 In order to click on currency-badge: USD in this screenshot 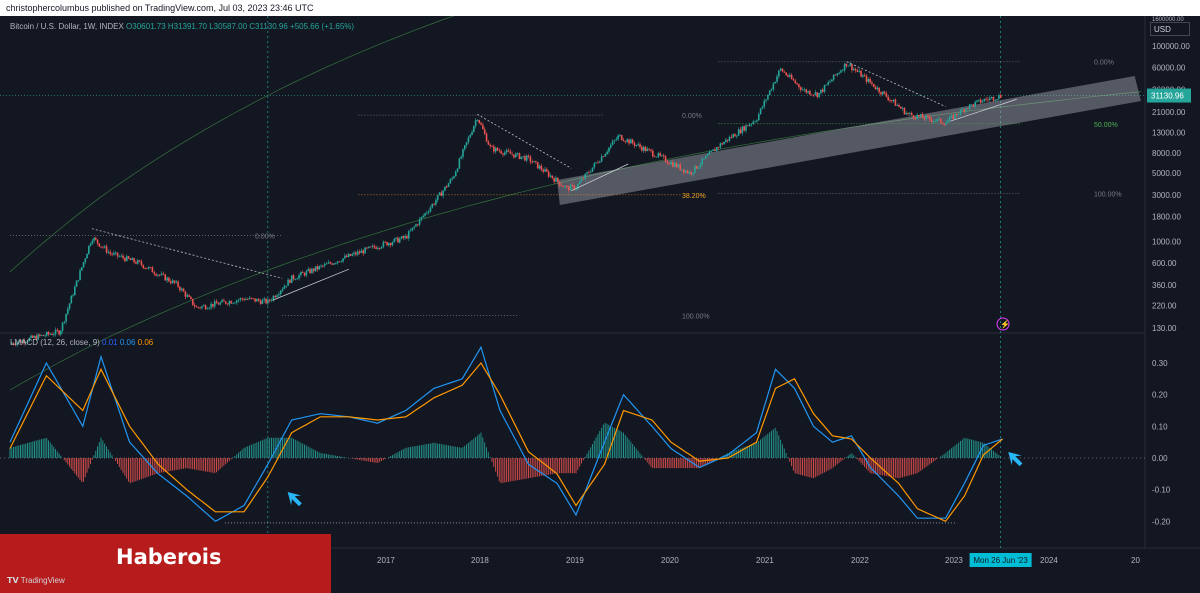, I will do `click(1170, 29)`.